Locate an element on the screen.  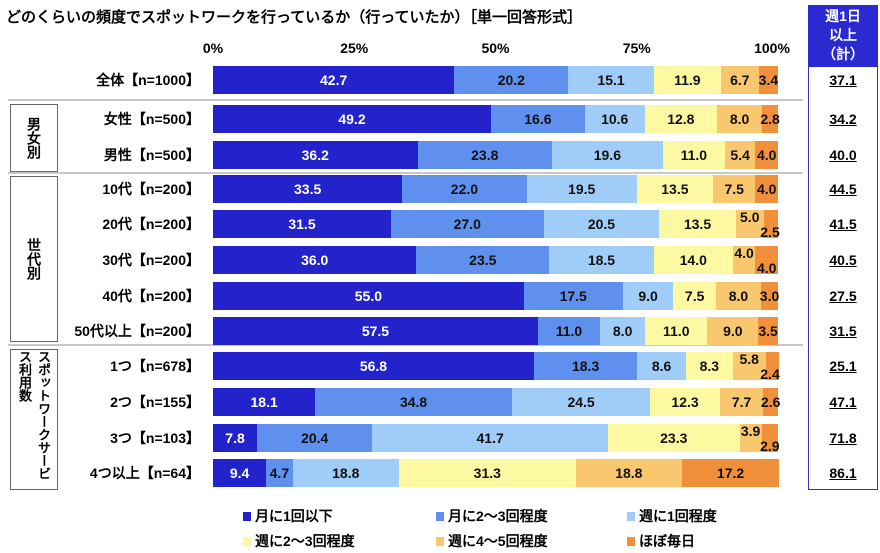
weekly-header-line: 以上 is located at coordinates (843, 35).